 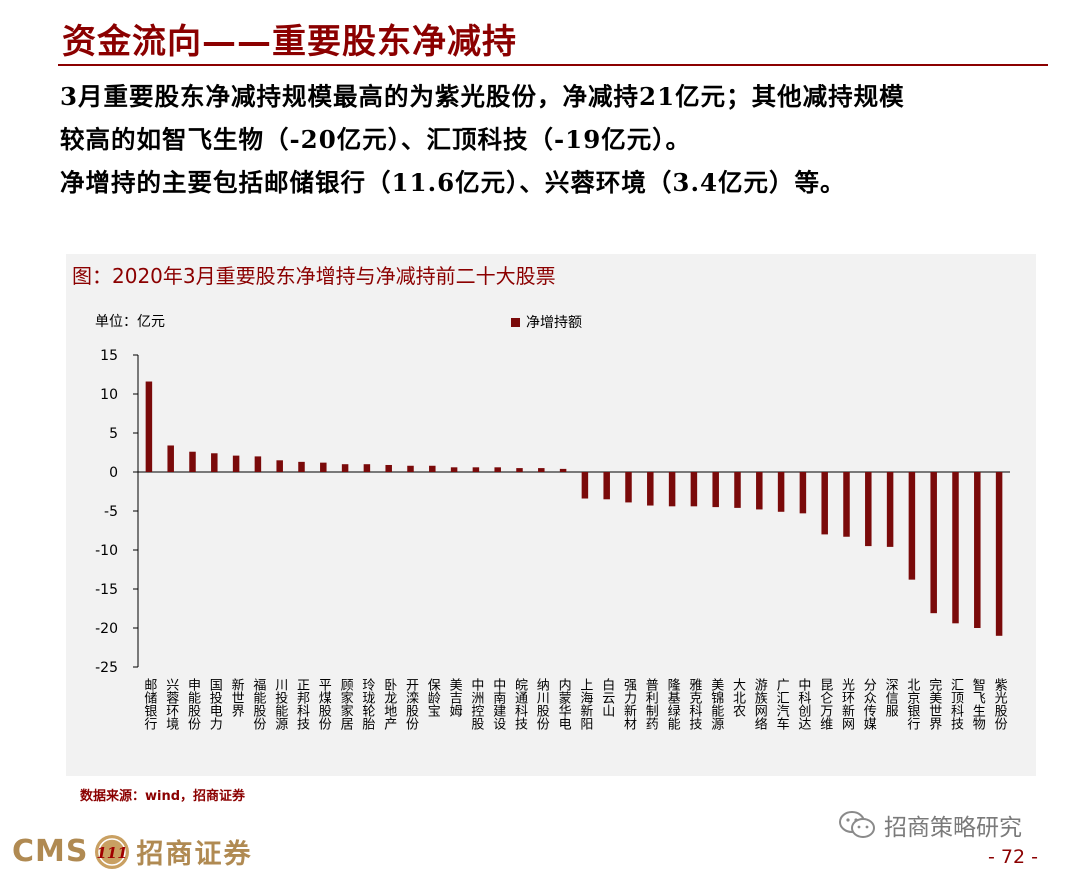 What do you see at coordinates (738, 697) in the screenshot?
I see `x-category-label: 大北农` at bounding box center [738, 697].